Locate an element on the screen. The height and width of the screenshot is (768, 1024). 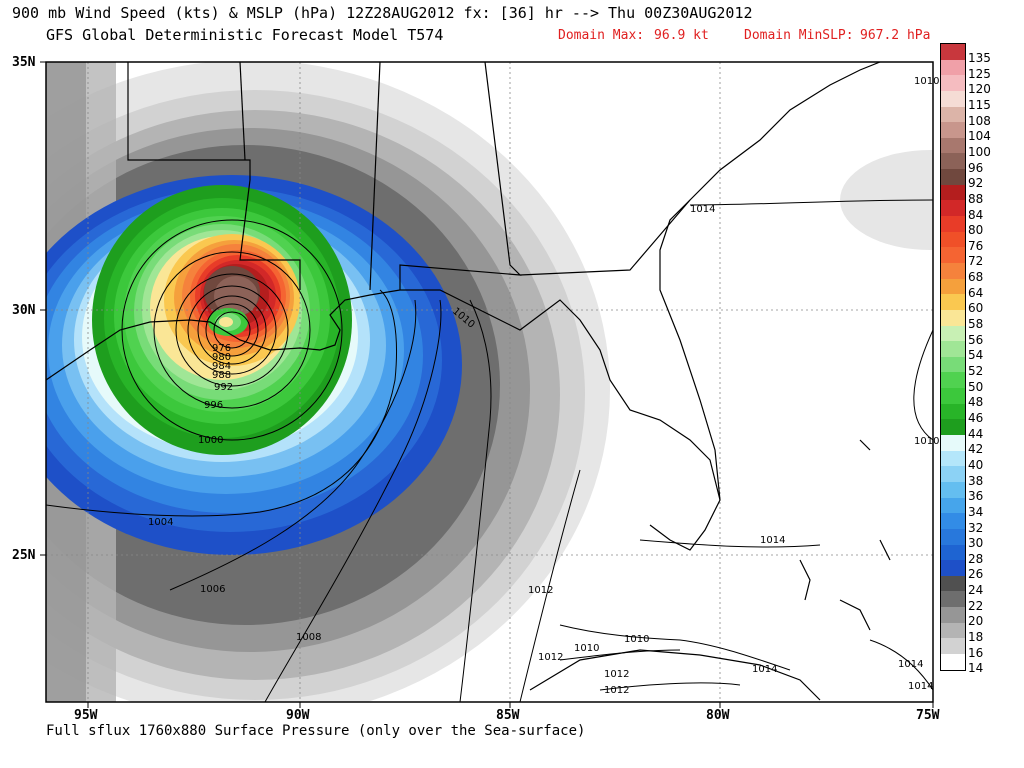
colorbar-level-label: 36 is located at coordinates (976, 496).